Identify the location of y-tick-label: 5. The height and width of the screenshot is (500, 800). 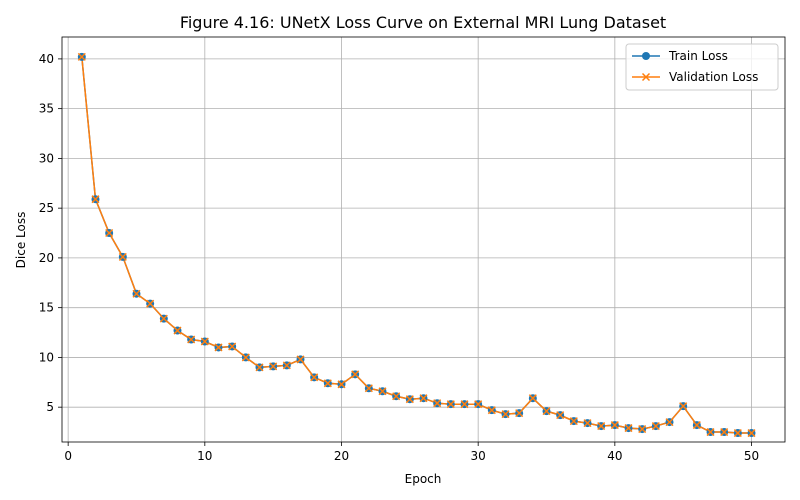
(50, 407).